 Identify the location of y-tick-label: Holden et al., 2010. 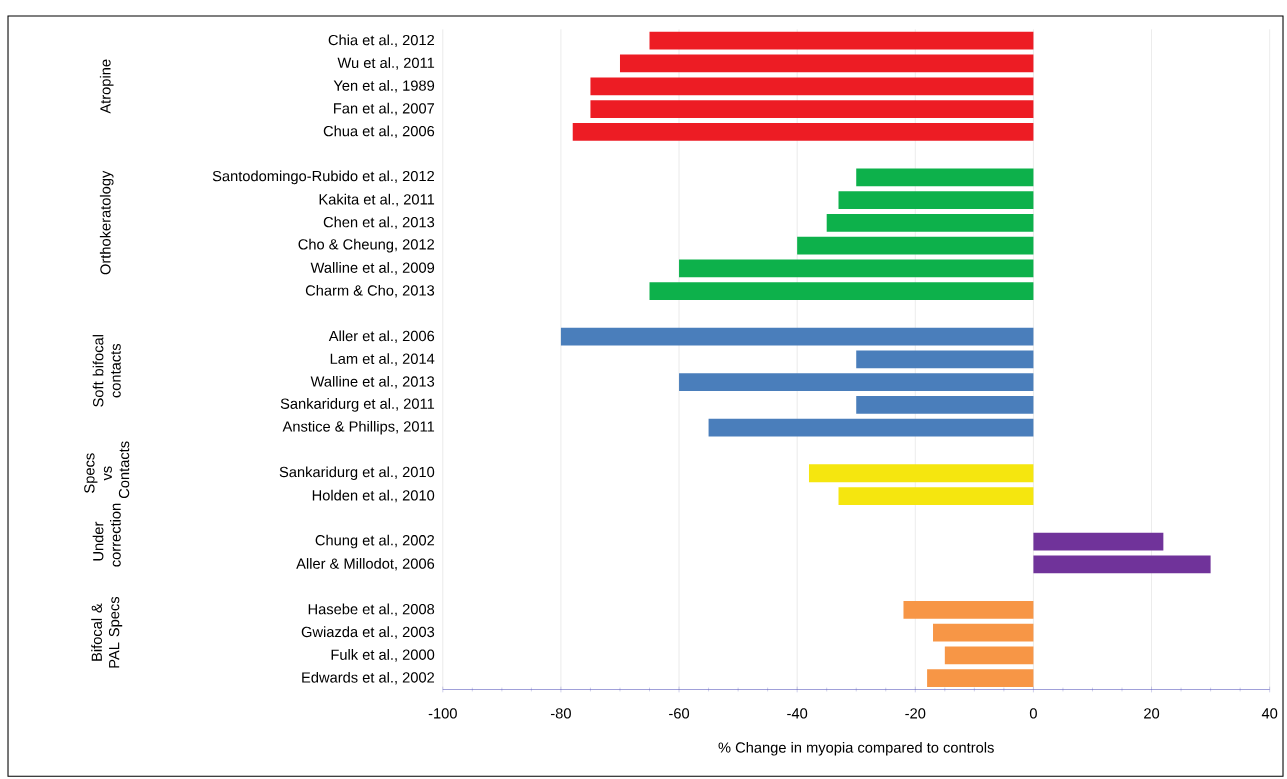
(373, 496).